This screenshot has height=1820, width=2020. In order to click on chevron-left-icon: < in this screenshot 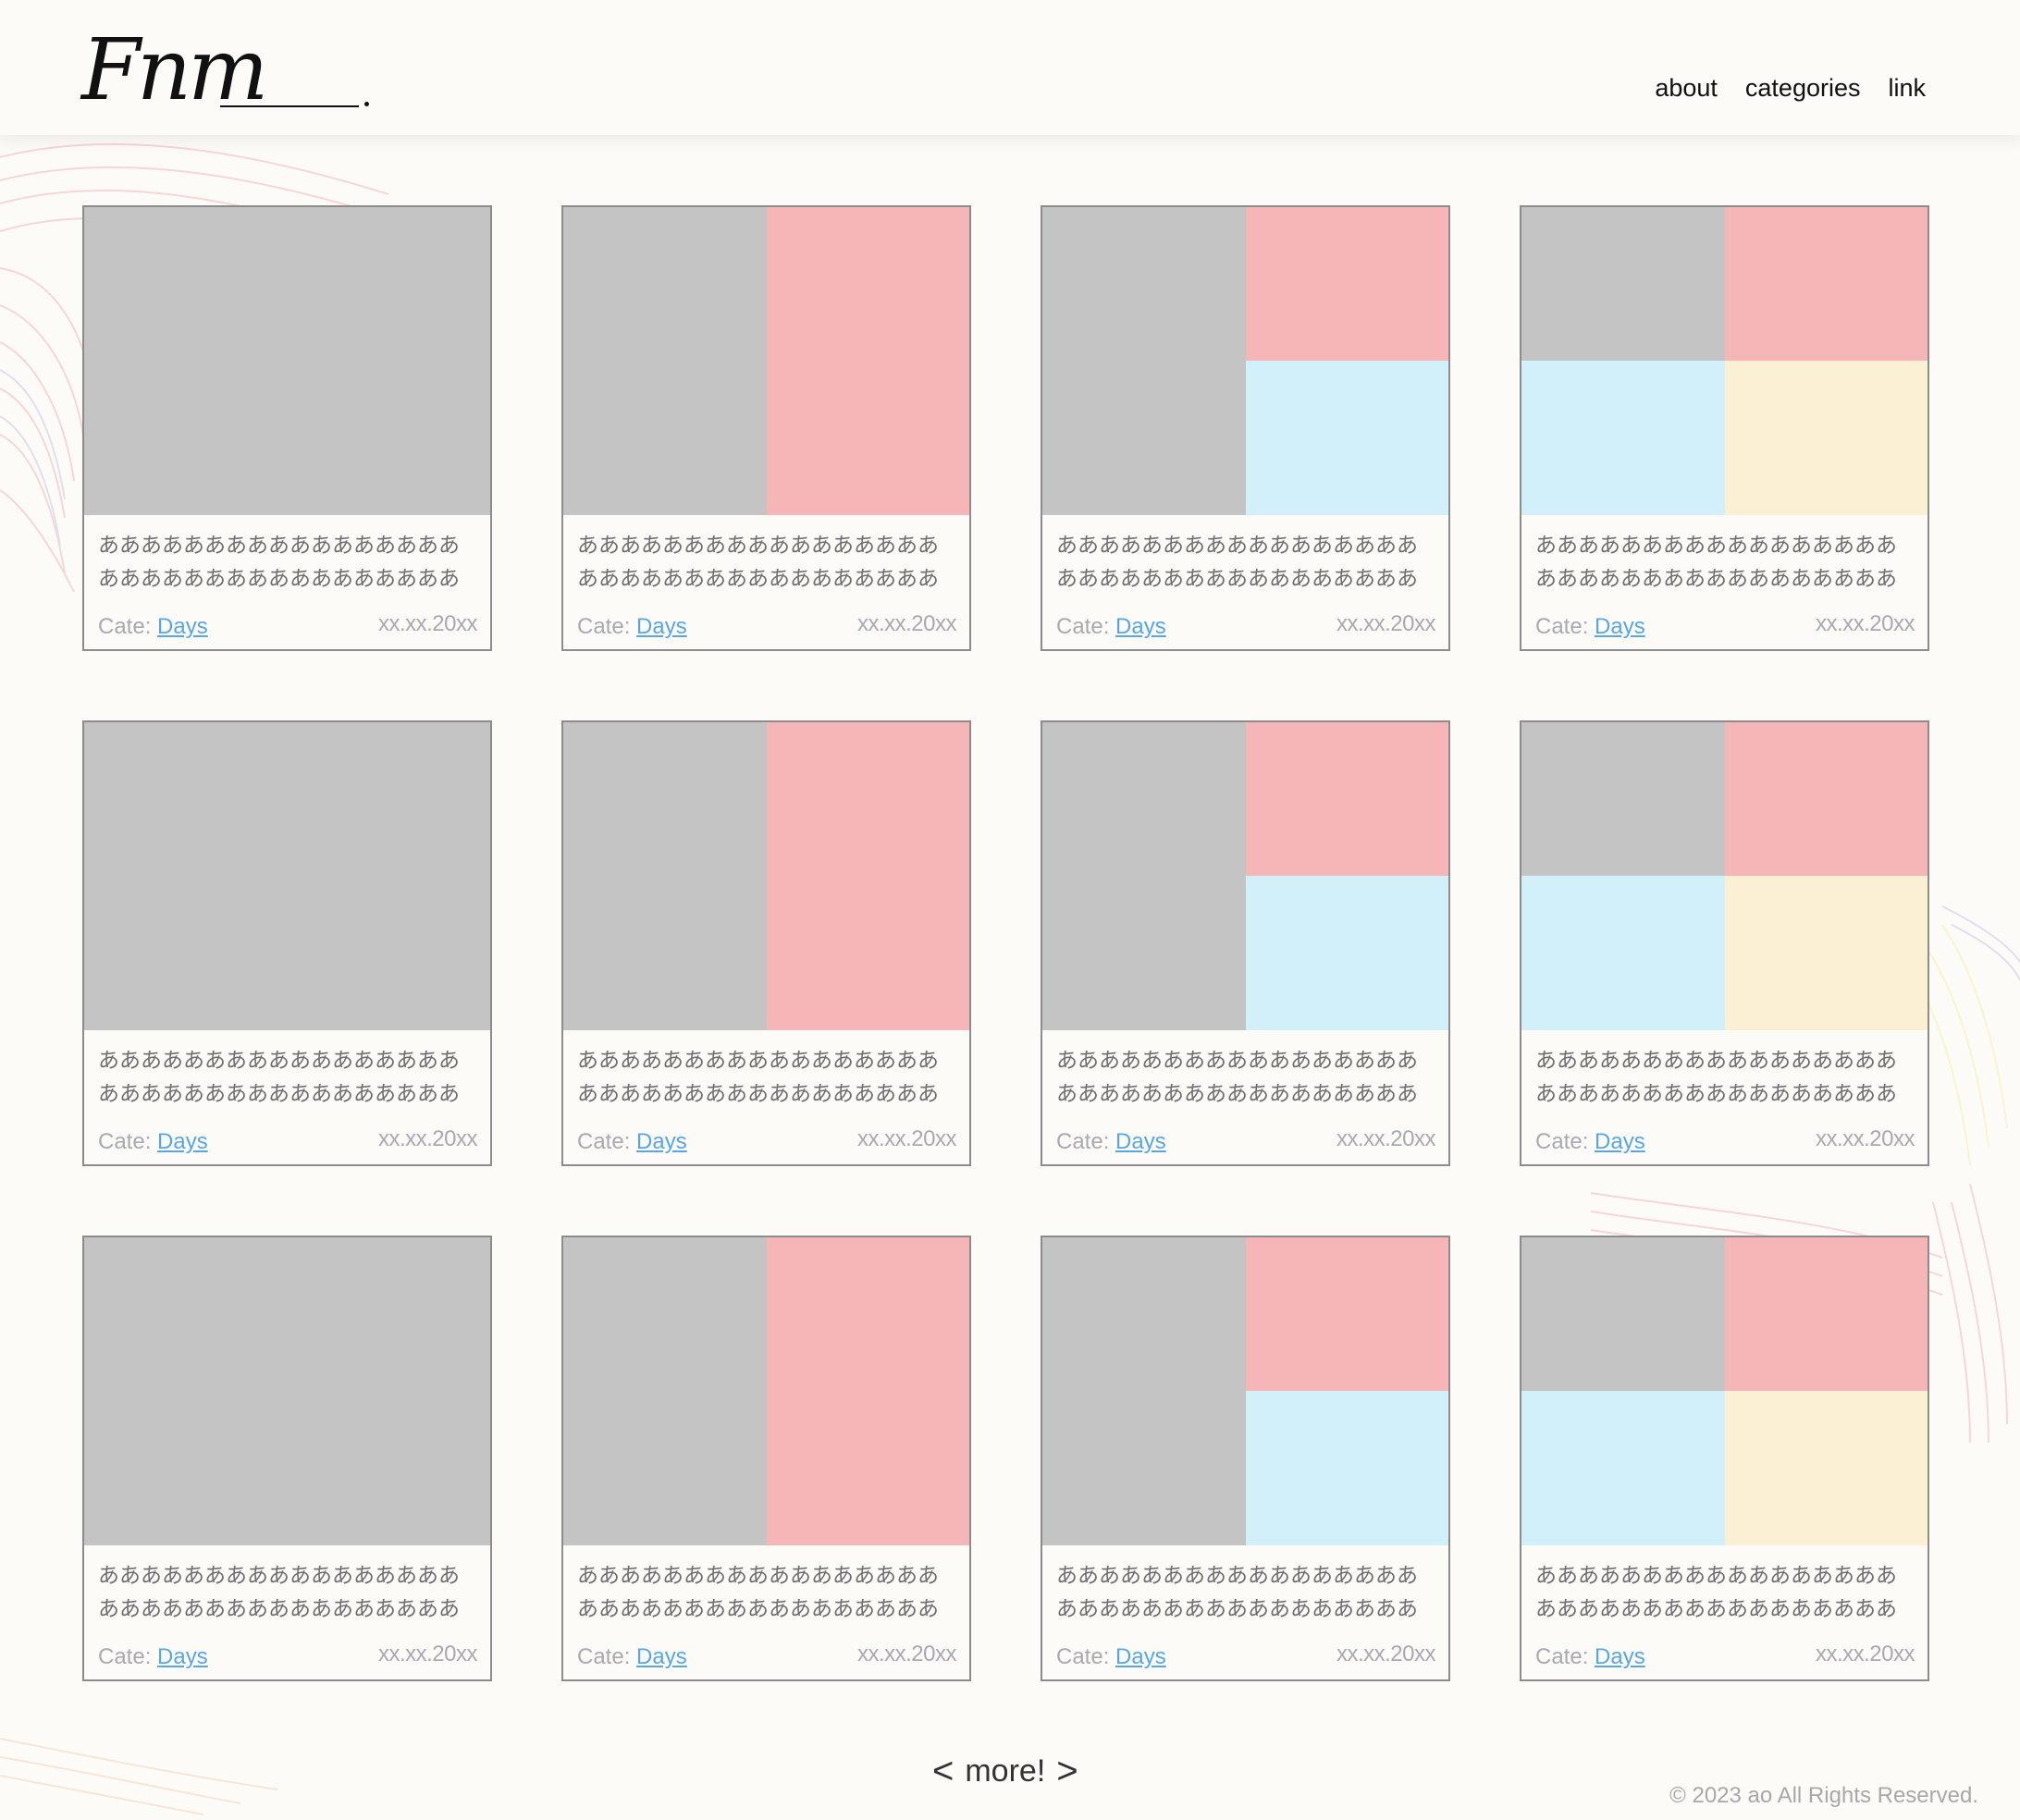, I will do `click(944, 1771)`.